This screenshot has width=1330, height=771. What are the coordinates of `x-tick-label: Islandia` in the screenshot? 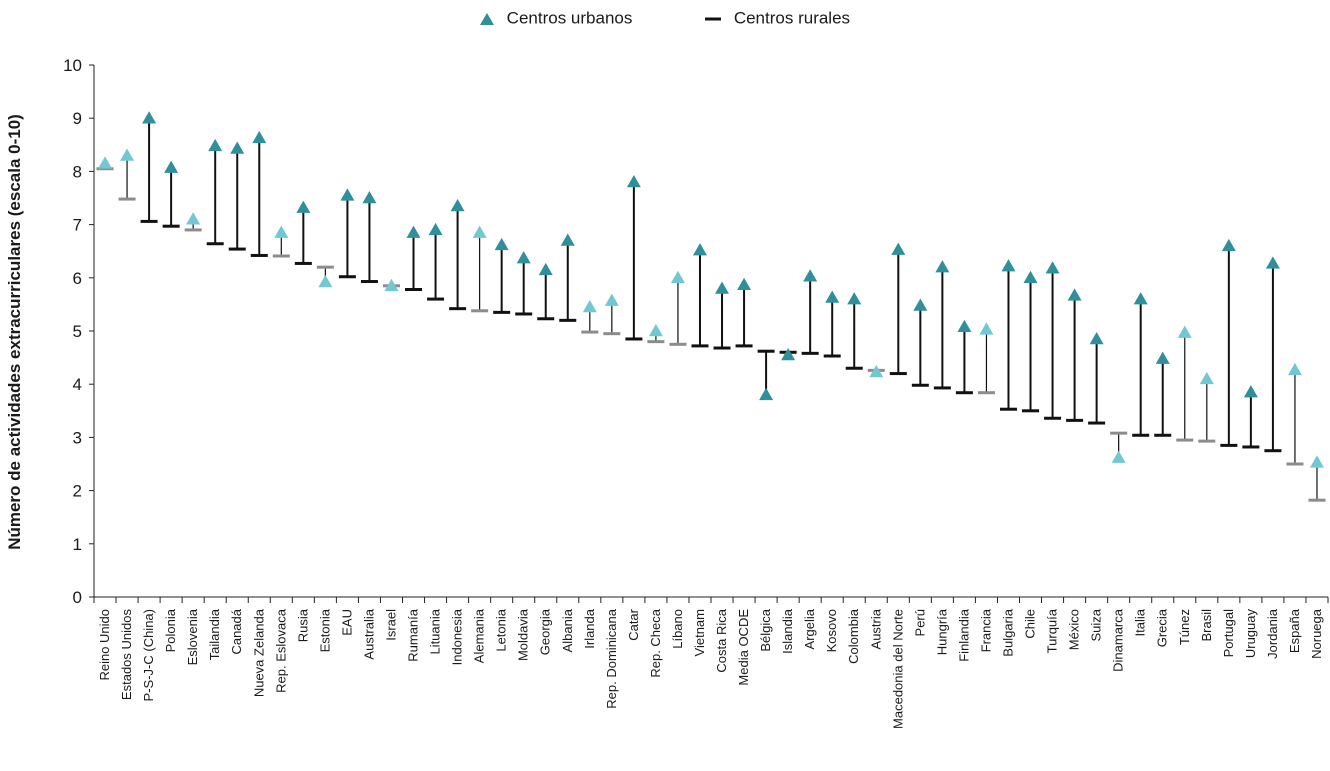 It's located at (787, 631).